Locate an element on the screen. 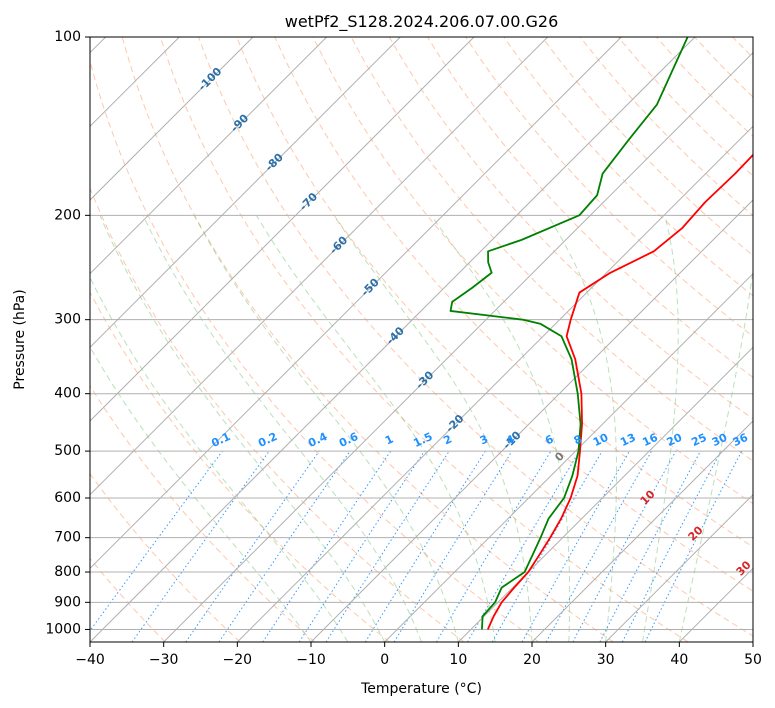 The width and height of the screenshot is (775, 708). x-tick-label: 50 is located at coordinates (753, 660).